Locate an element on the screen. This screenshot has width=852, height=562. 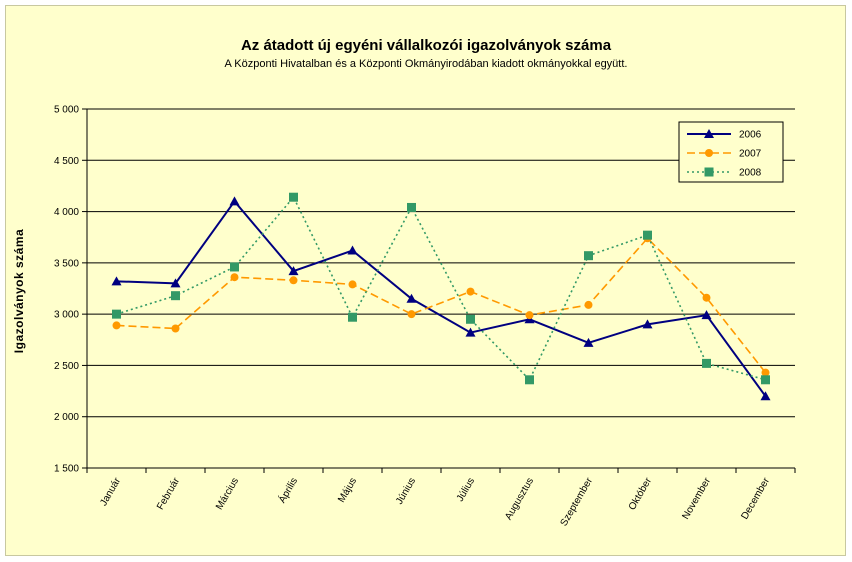
x-tick-label: Április is located at coordinates (287, 490).